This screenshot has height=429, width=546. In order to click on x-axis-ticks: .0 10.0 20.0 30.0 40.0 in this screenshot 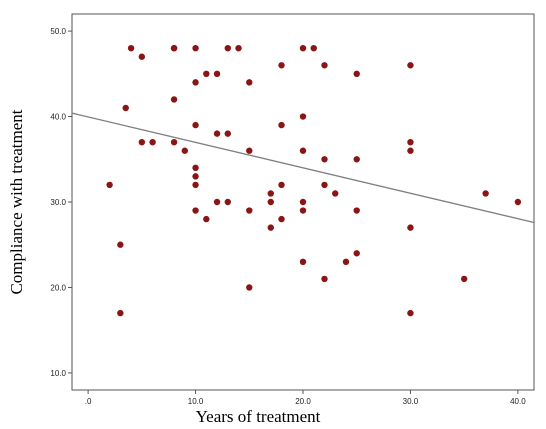, I will do `click(305, 398)`.